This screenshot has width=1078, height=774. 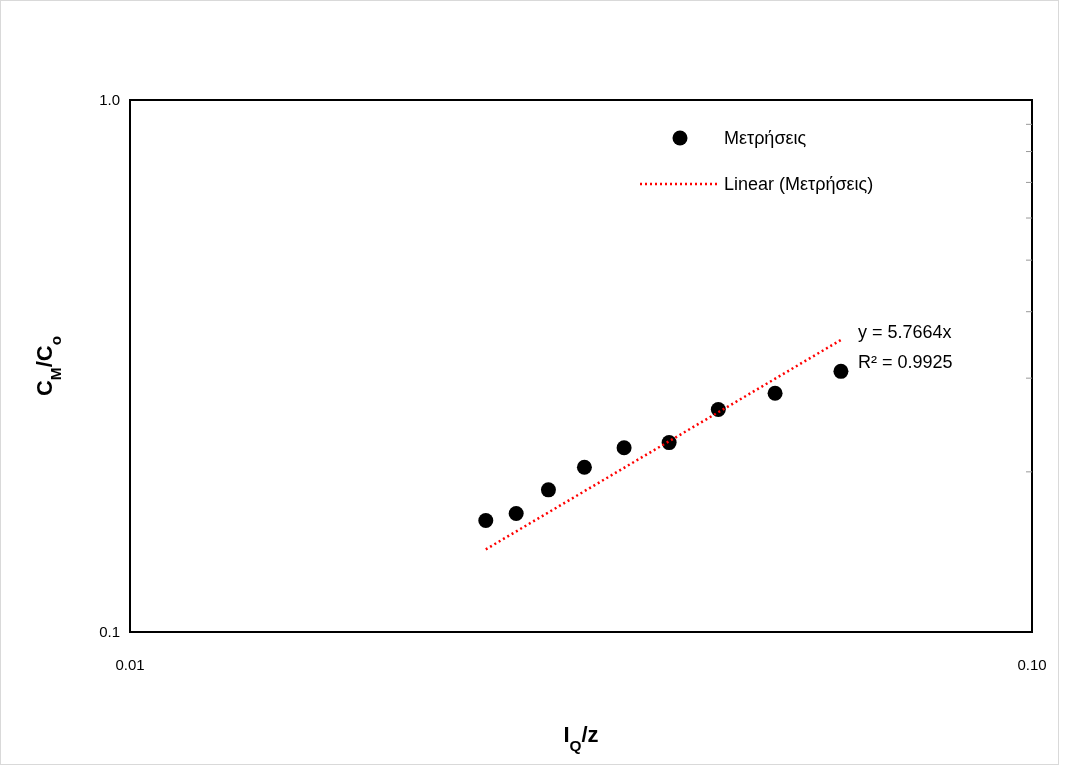 I want to click on y-tick-label: 0.1, so click(x=109, y=631).